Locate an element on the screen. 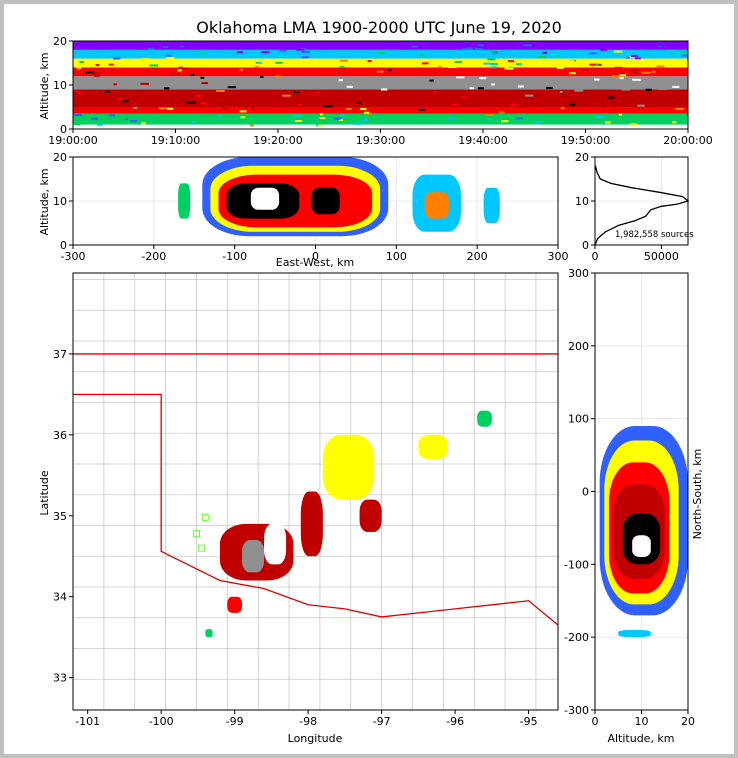  plan-xtick-label: -95 is located at coordinates (529, 721).